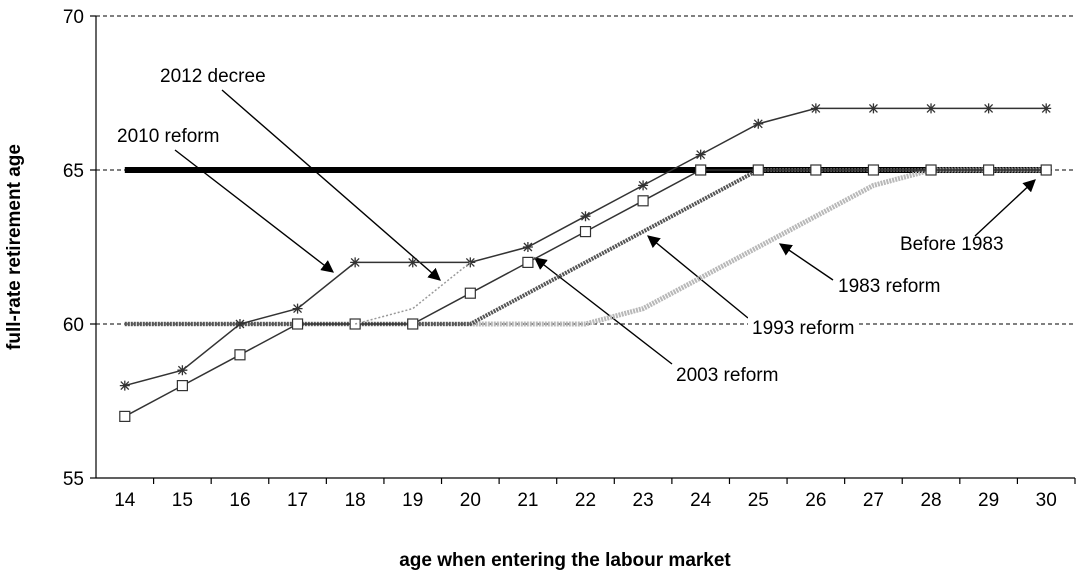 This screenshot has height=577, width=1078. I want to click on x-tick-label: 26, so click(815, 500).